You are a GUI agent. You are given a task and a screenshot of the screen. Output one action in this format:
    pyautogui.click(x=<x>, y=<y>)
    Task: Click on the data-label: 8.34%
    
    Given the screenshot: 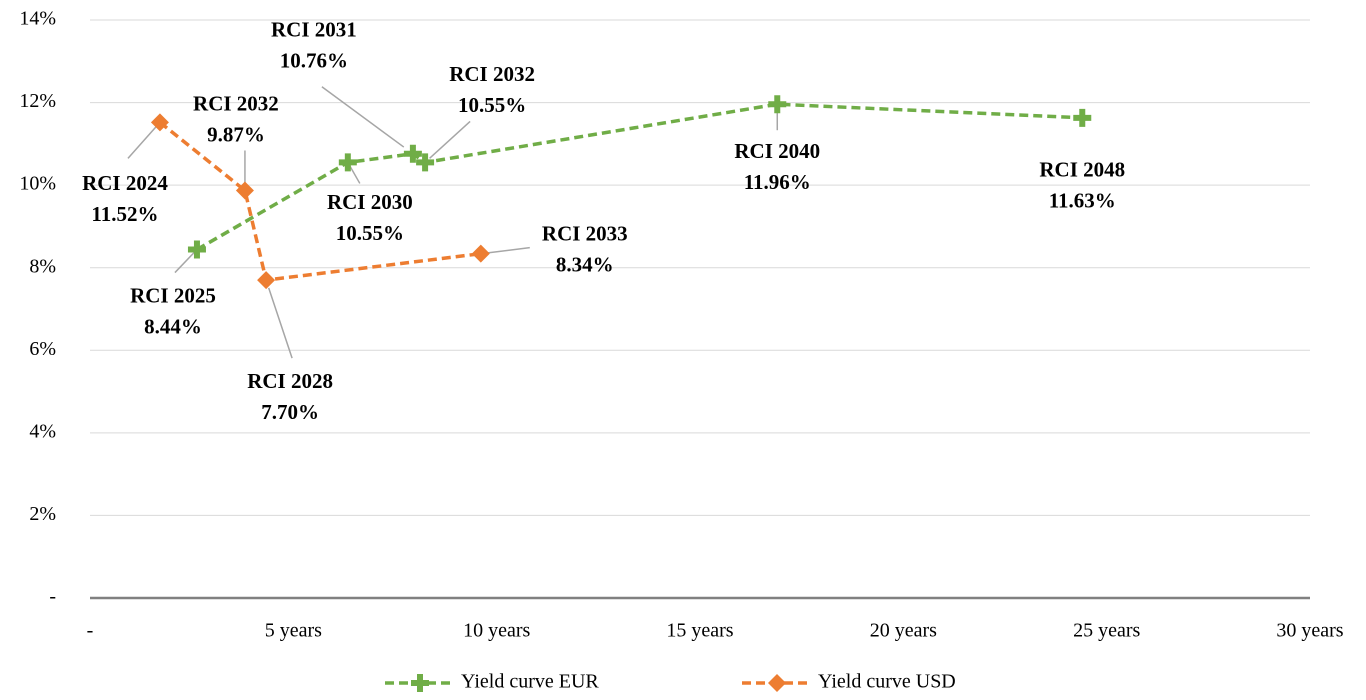 What is the action you would take?
    pyautogui.click(x=585, y=264)
    